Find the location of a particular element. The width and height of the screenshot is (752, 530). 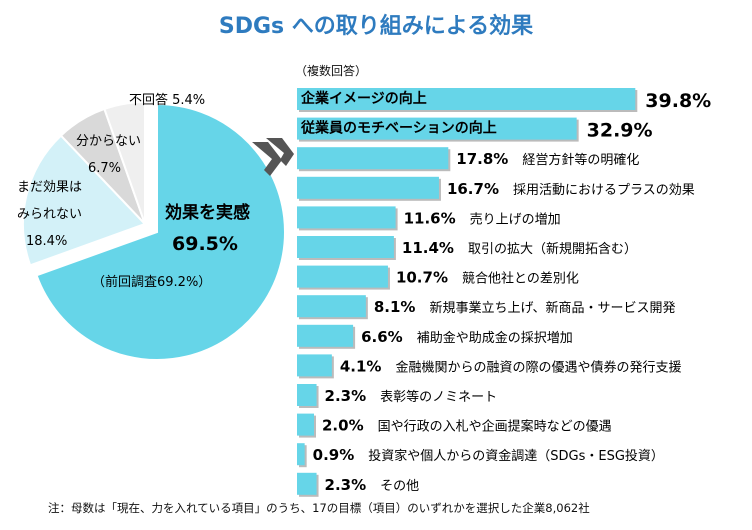

pie-value-unseen: 18.4% is located at coordinates (46, 241).